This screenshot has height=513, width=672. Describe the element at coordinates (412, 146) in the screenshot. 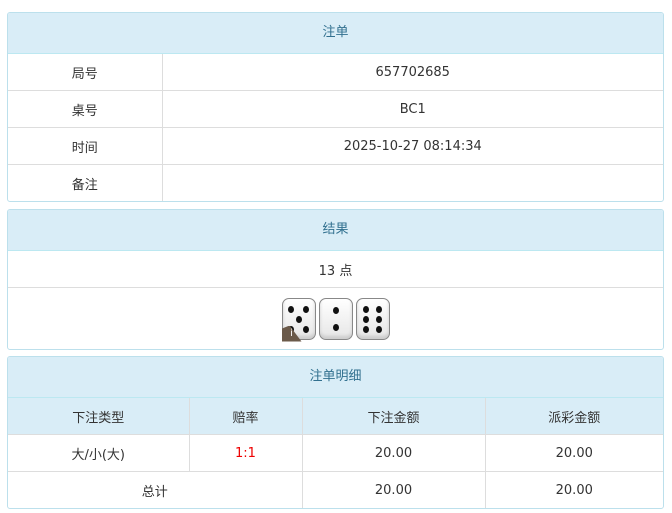

I see `time-value: 2025-10-27 08:14:34` at that location.